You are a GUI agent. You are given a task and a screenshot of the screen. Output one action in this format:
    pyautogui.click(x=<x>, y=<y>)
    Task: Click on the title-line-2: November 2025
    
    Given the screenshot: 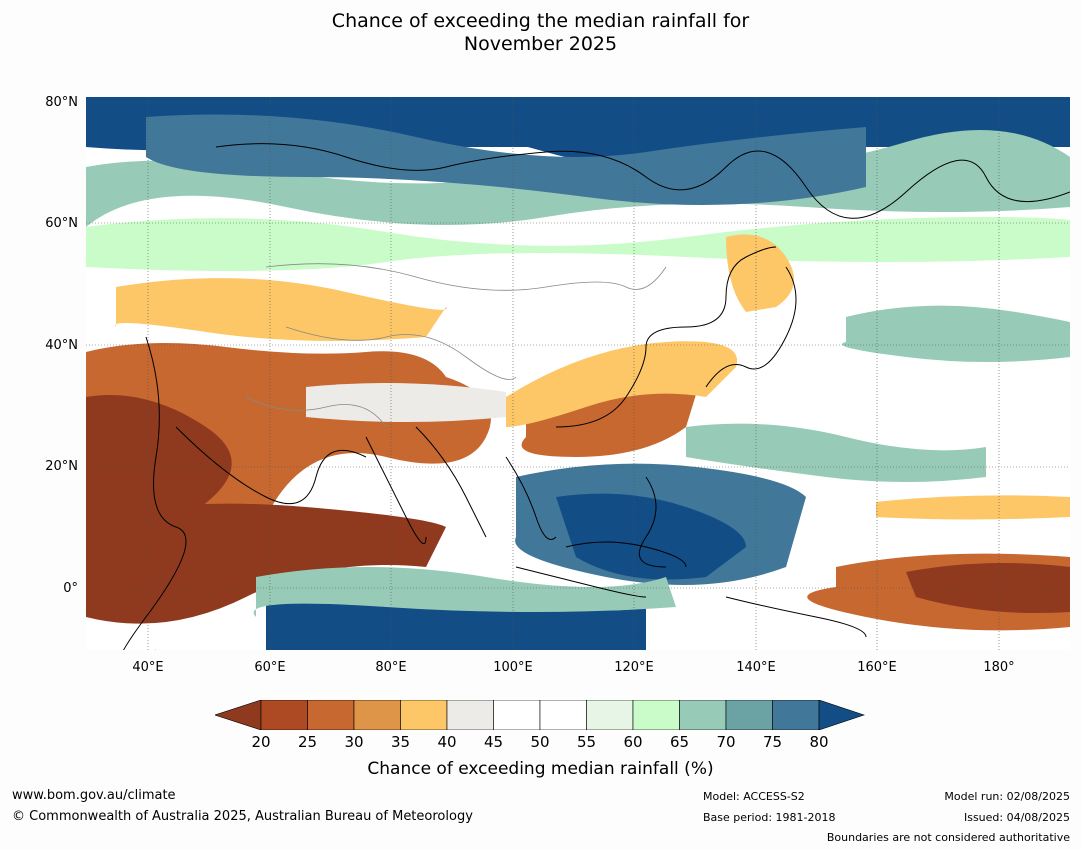 What is the action you would take?
    pyautogui.click(x=540, y=44)
    